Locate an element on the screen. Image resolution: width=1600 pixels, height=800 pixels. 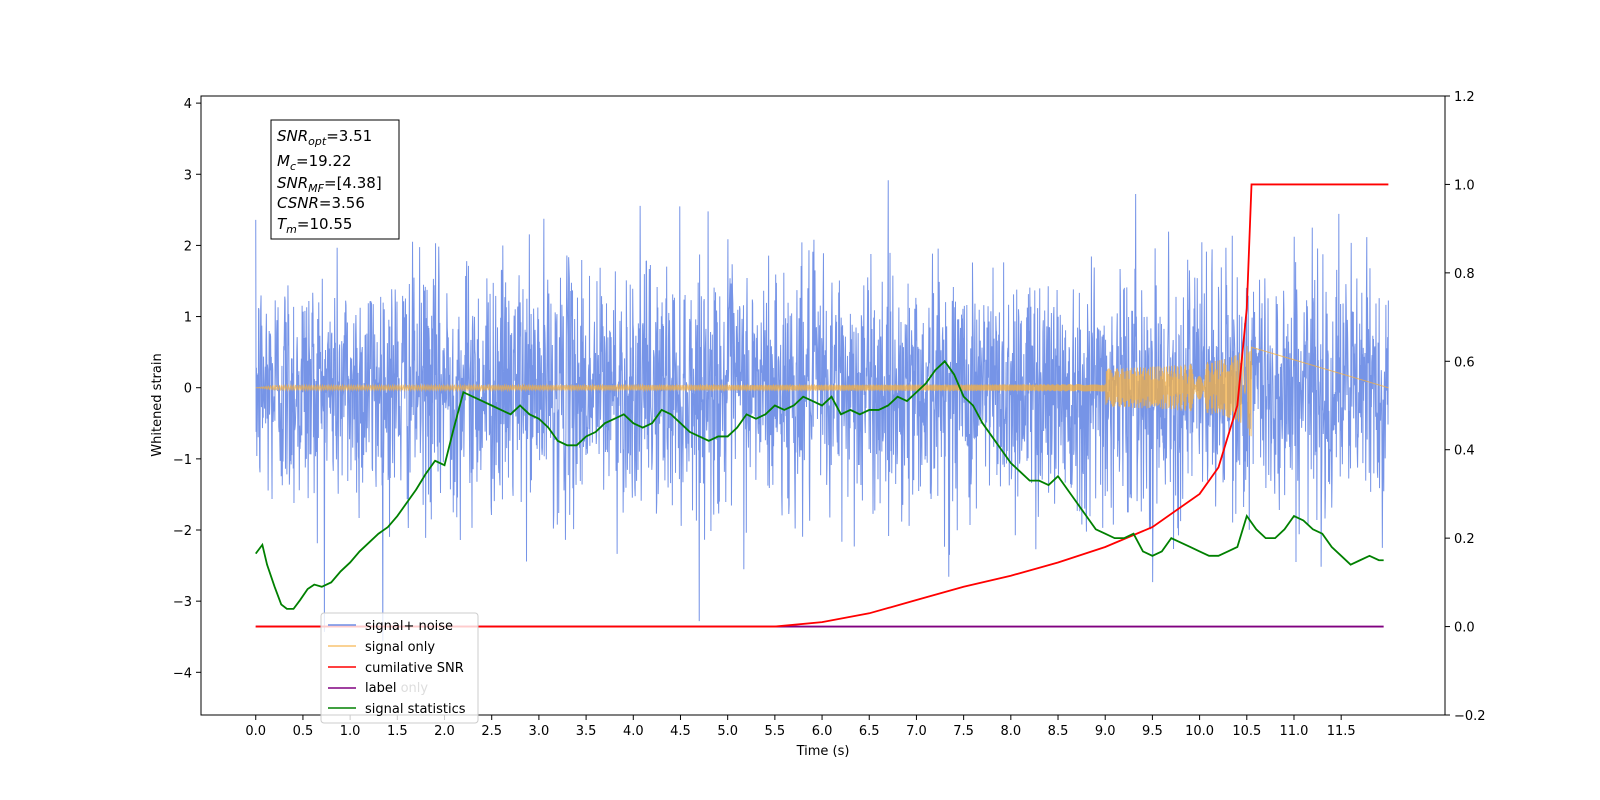
x-tick-label: 3.0 is located at coordinates (539, 731).